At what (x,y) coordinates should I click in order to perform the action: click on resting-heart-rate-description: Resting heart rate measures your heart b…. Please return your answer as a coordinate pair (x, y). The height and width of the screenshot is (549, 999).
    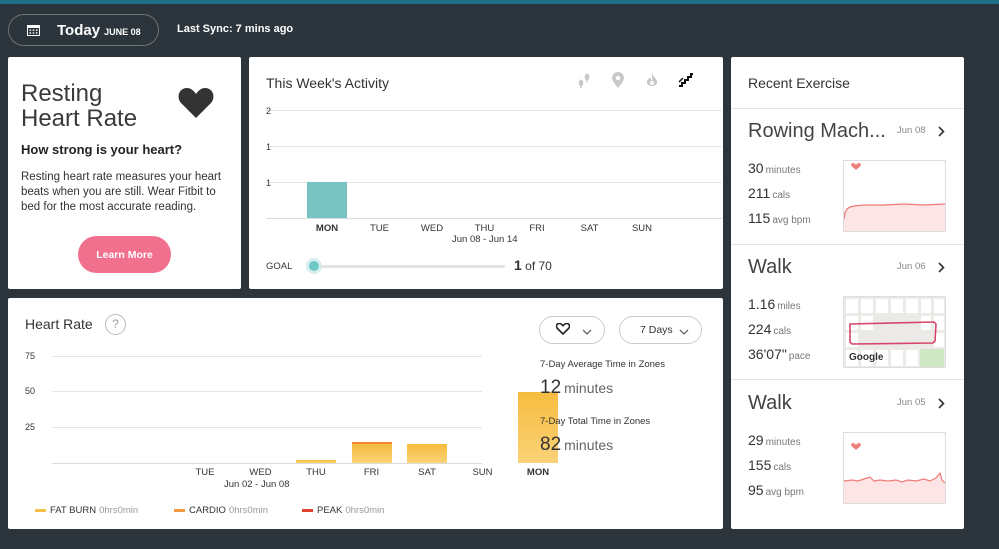
    Looking at the image, I should click on (121, 192).